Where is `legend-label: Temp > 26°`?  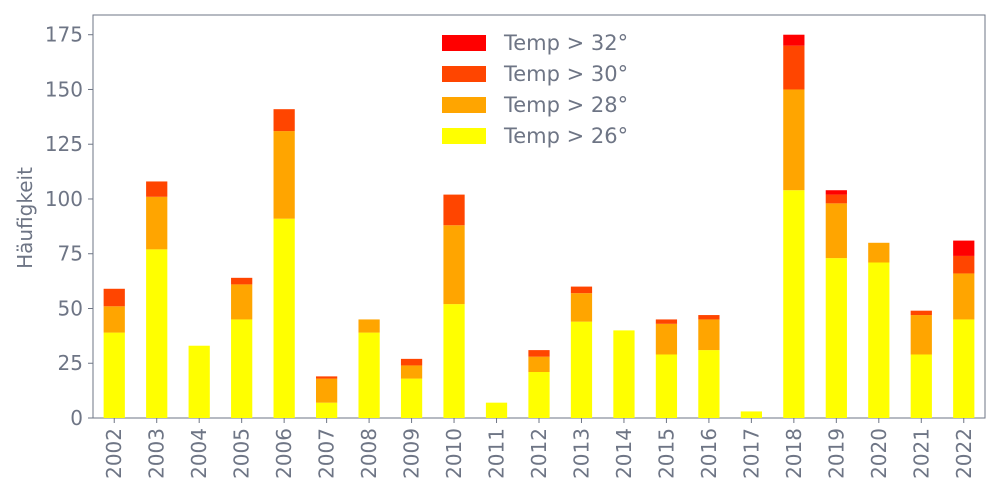 legend-label: Temp > 26° is located at coordinates (565, 136).